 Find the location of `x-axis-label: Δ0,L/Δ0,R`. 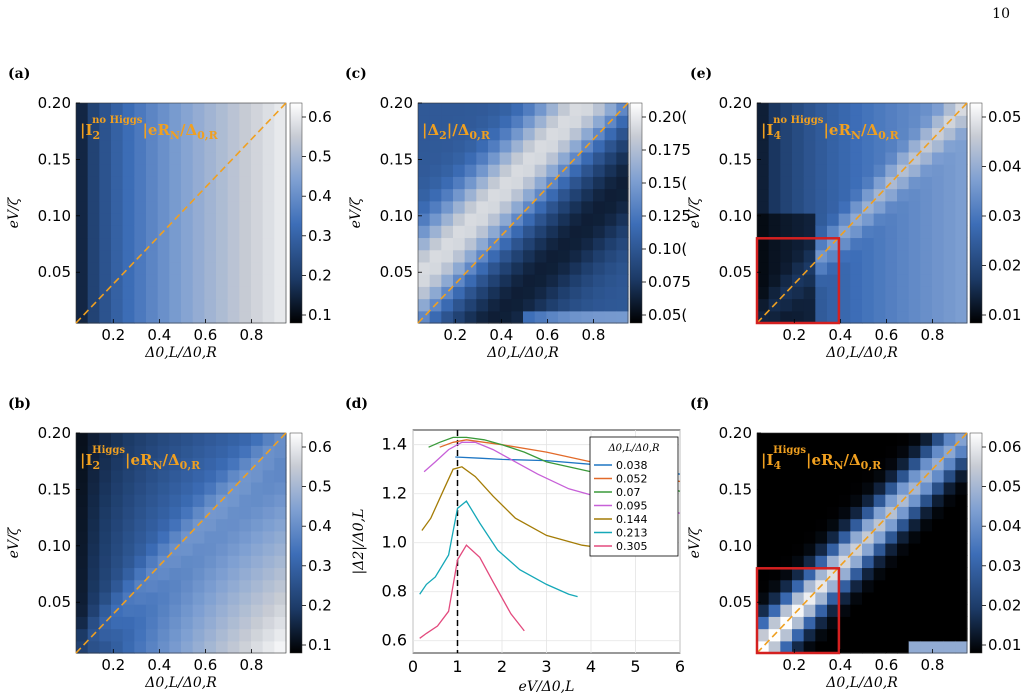

x-axis-label: Δ0,L/Δ0,R is located at coordinates (180, 683).